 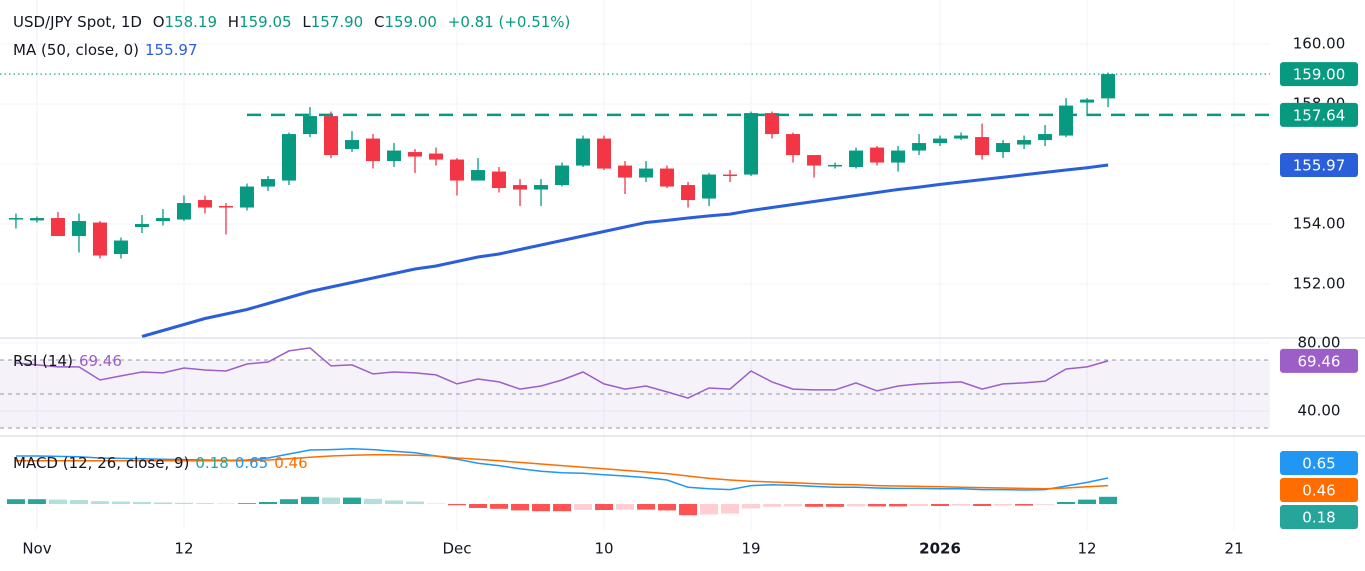 I want to click on ohlc-key: L, so click(x=306, y=22).